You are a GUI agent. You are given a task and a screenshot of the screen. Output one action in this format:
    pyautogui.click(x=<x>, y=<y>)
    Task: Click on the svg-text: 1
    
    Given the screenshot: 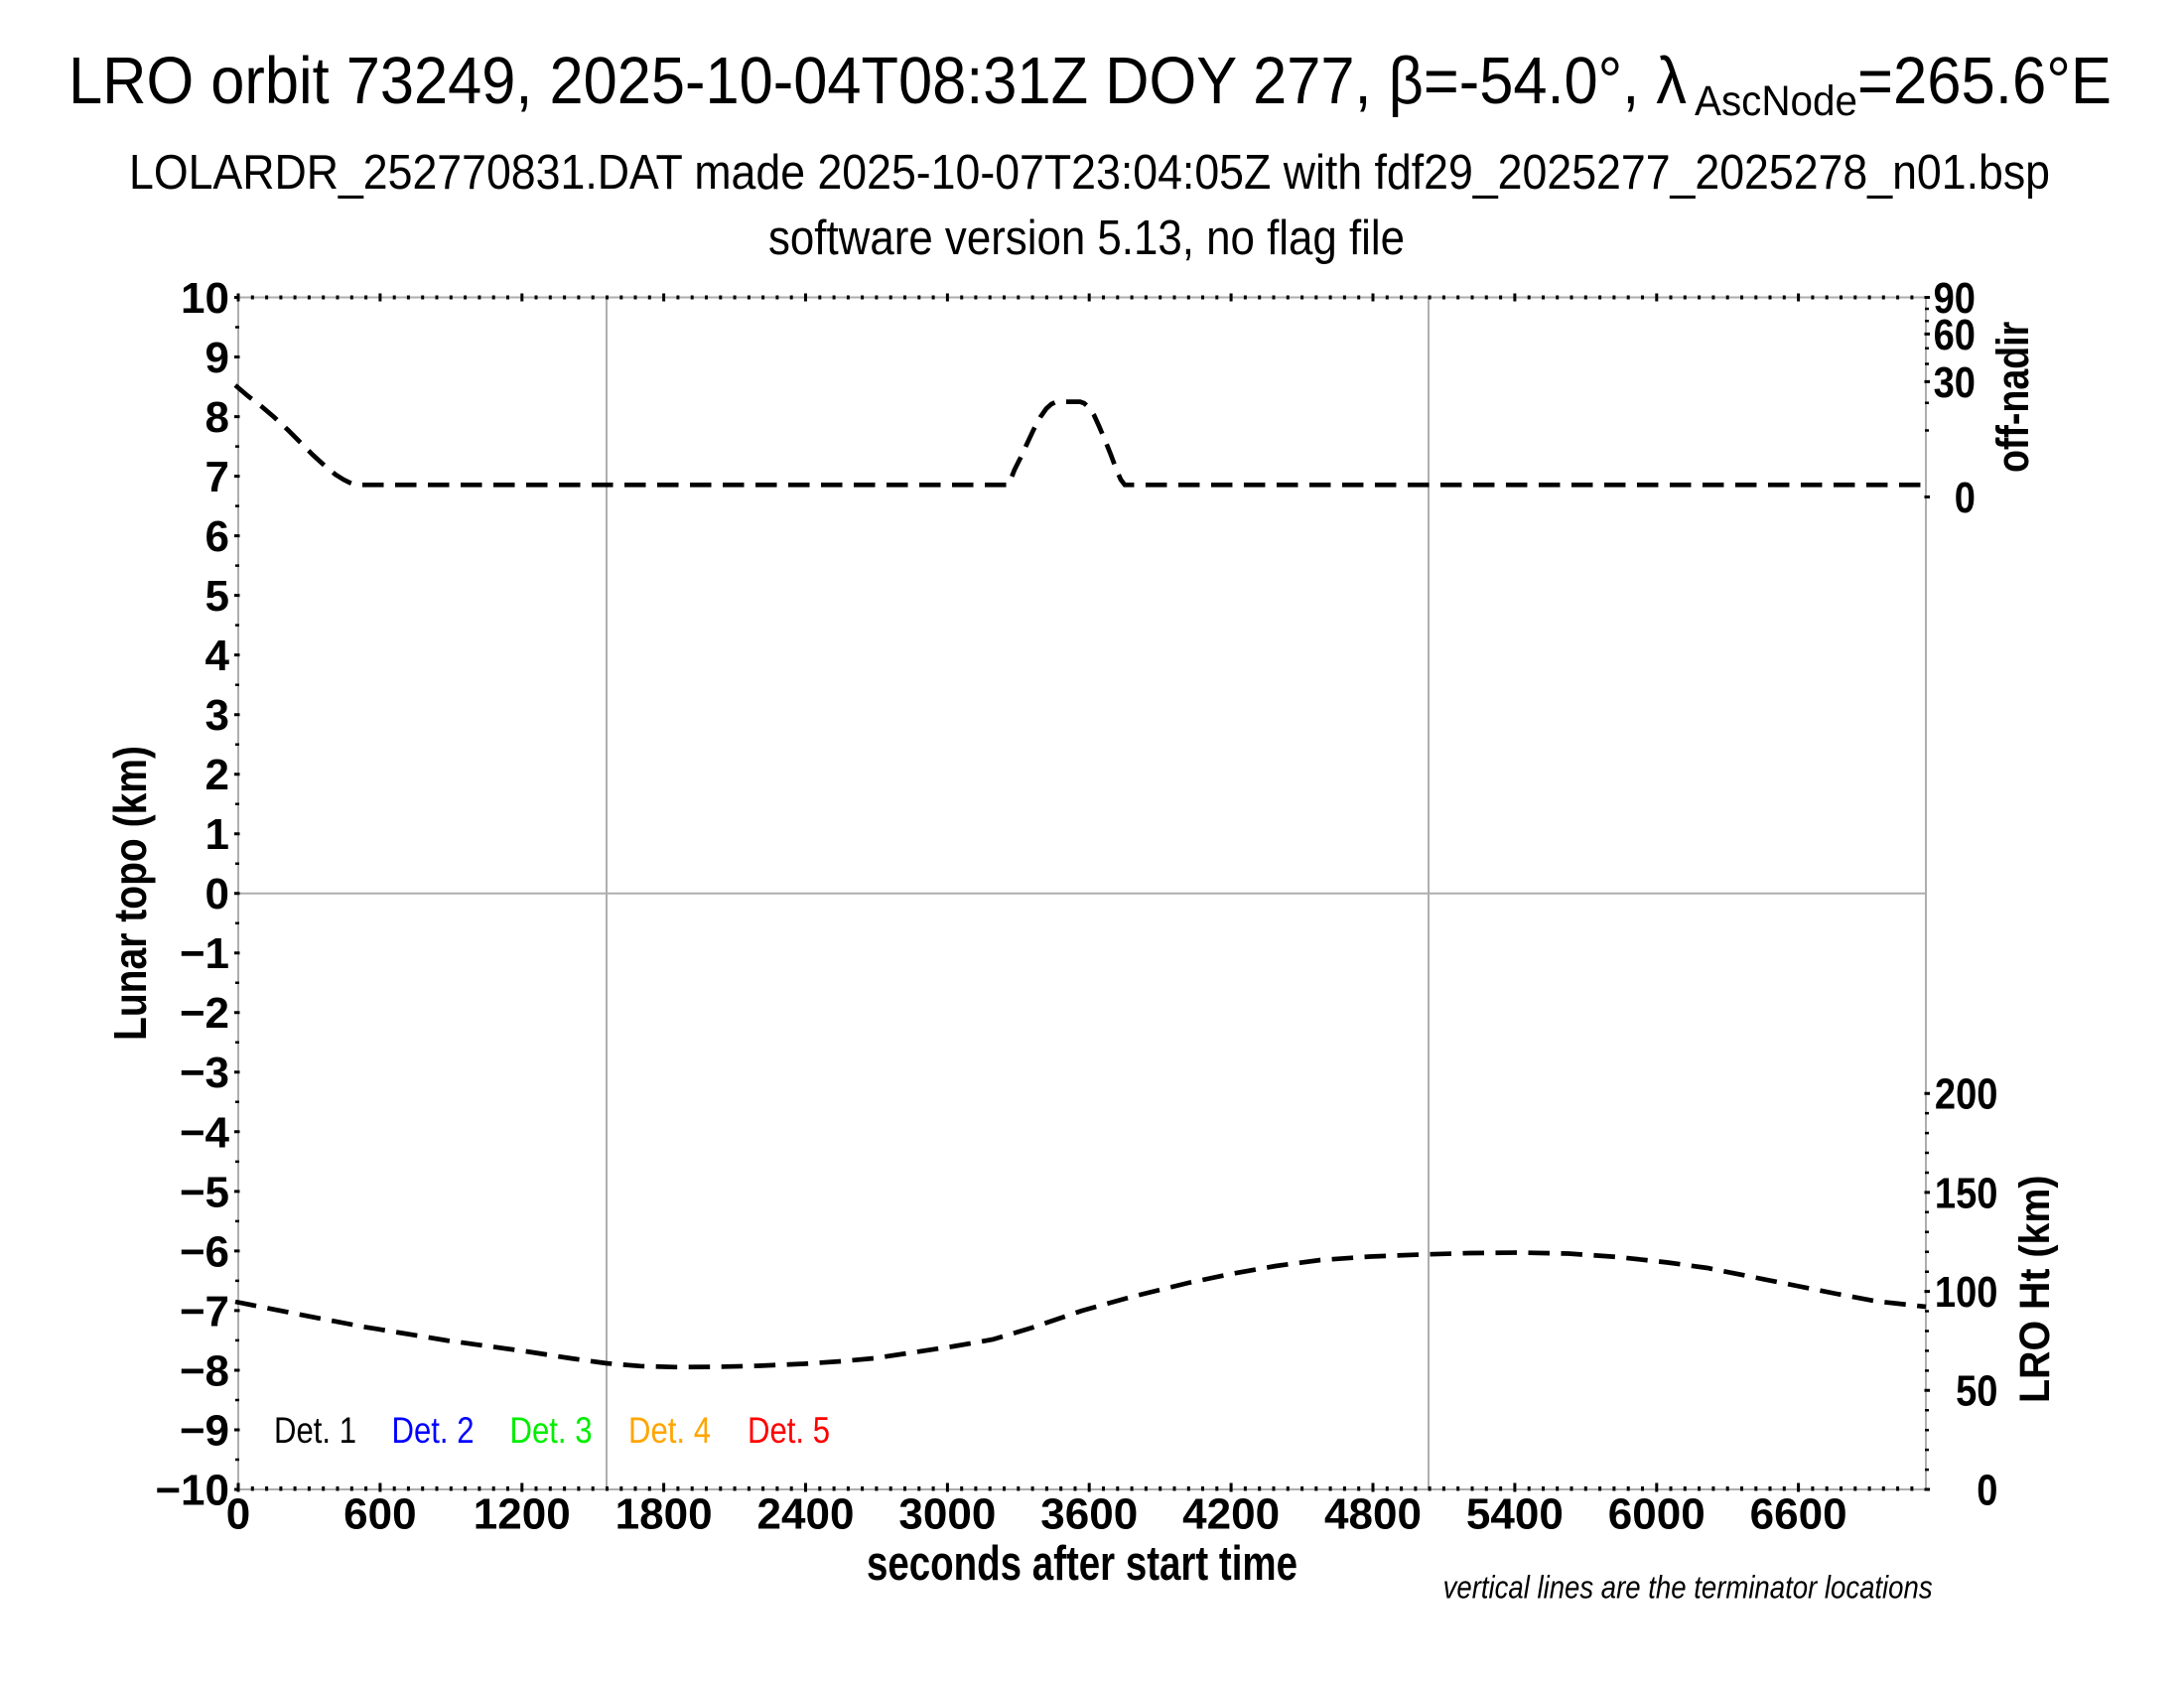 What is the action you would take?
    pyautogui.click(x=217, y=834)
    